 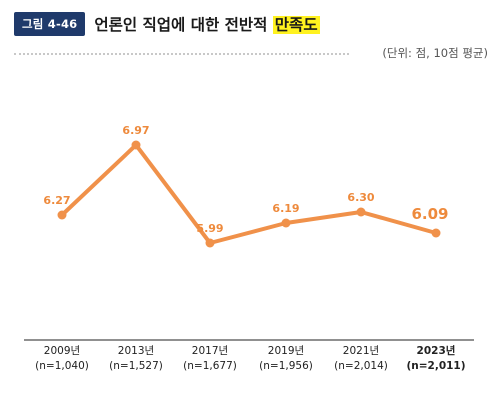 I want to click on data-point-2017, so click(x=210, y=243).